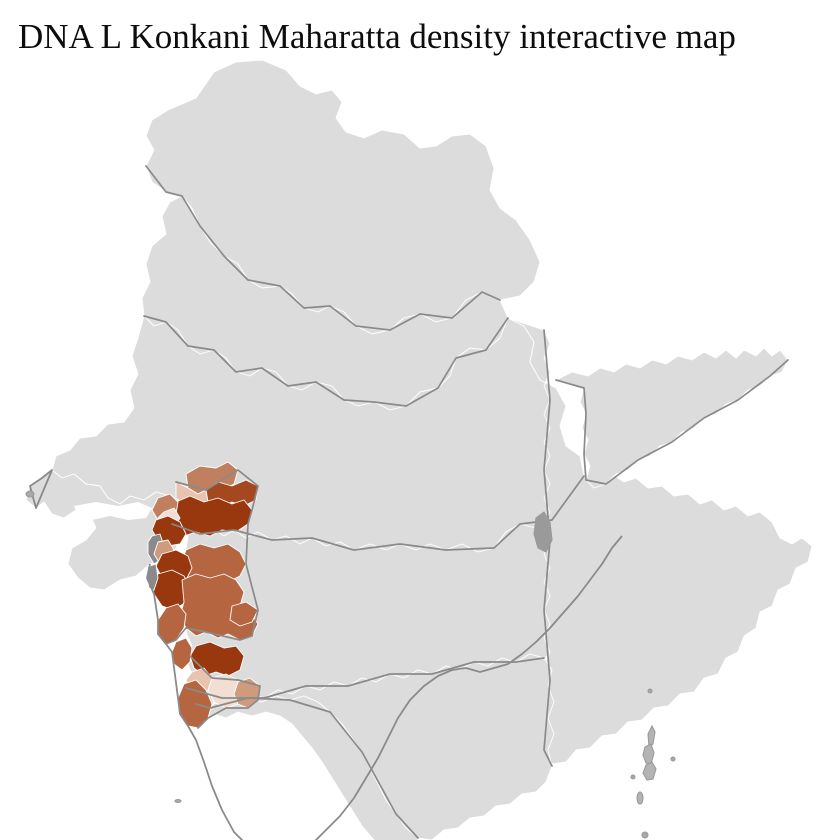 This screenshot has width=817, height=840. What do you see at coordinates (103, 530) in the screenshot?
I see `district-region-saurashtra-kutch` at bounding box center [103, 530].